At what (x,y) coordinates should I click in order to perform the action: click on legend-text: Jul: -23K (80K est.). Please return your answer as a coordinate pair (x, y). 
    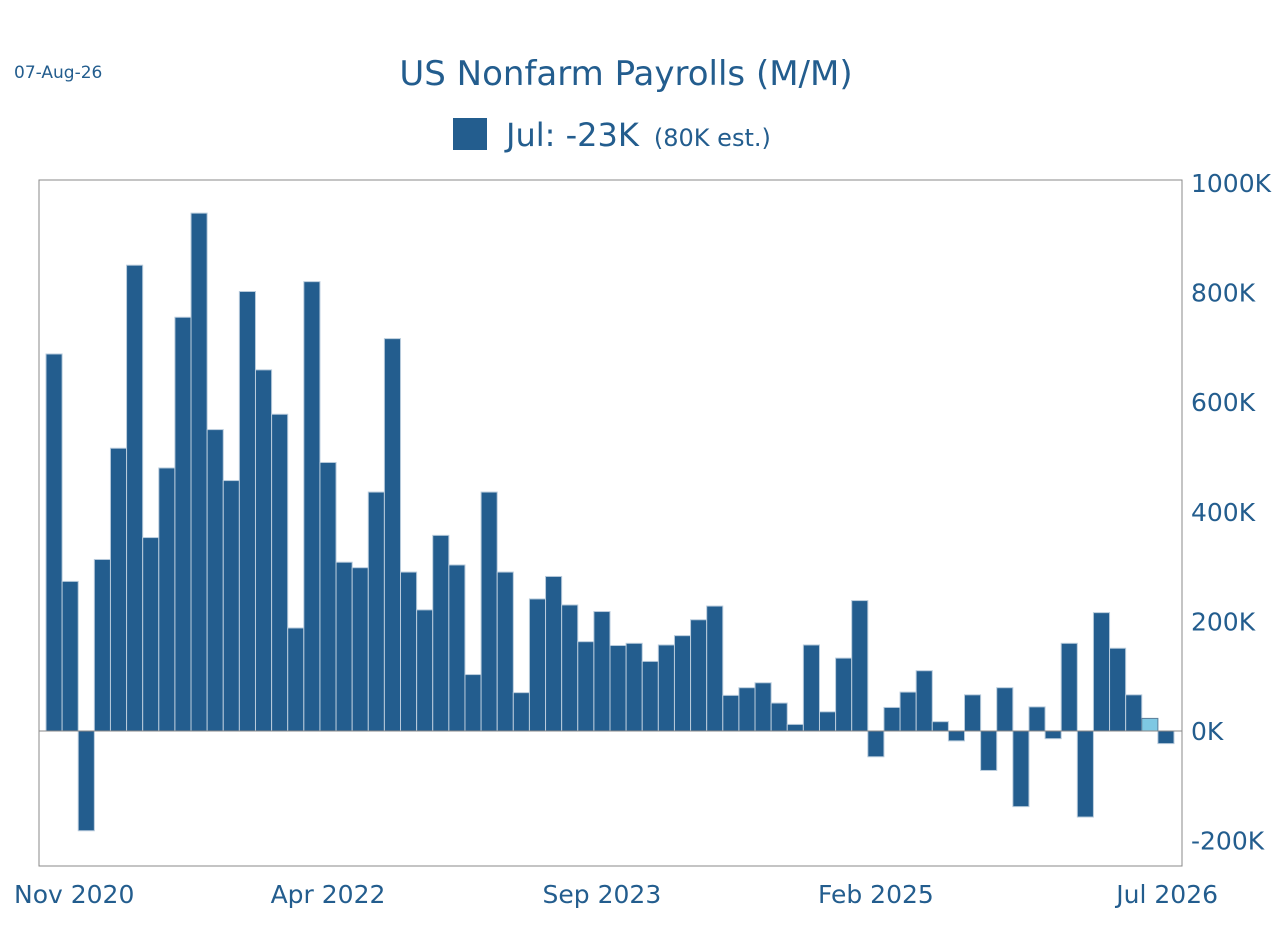
    Looking at the image, I should click on (637, 135).